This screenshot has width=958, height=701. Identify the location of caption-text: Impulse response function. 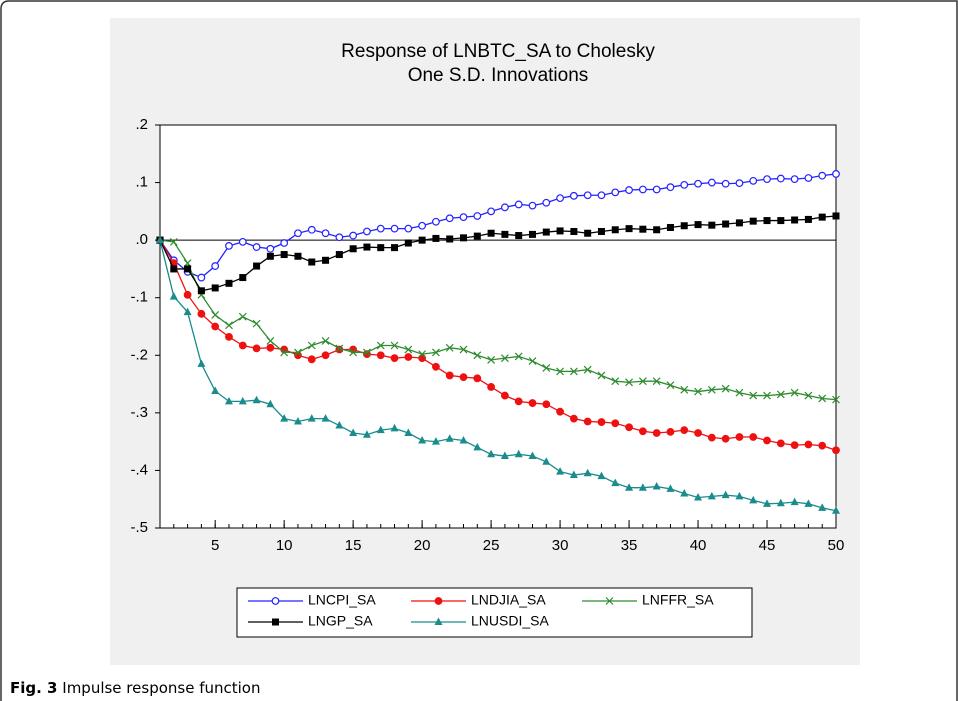
(161, 688).